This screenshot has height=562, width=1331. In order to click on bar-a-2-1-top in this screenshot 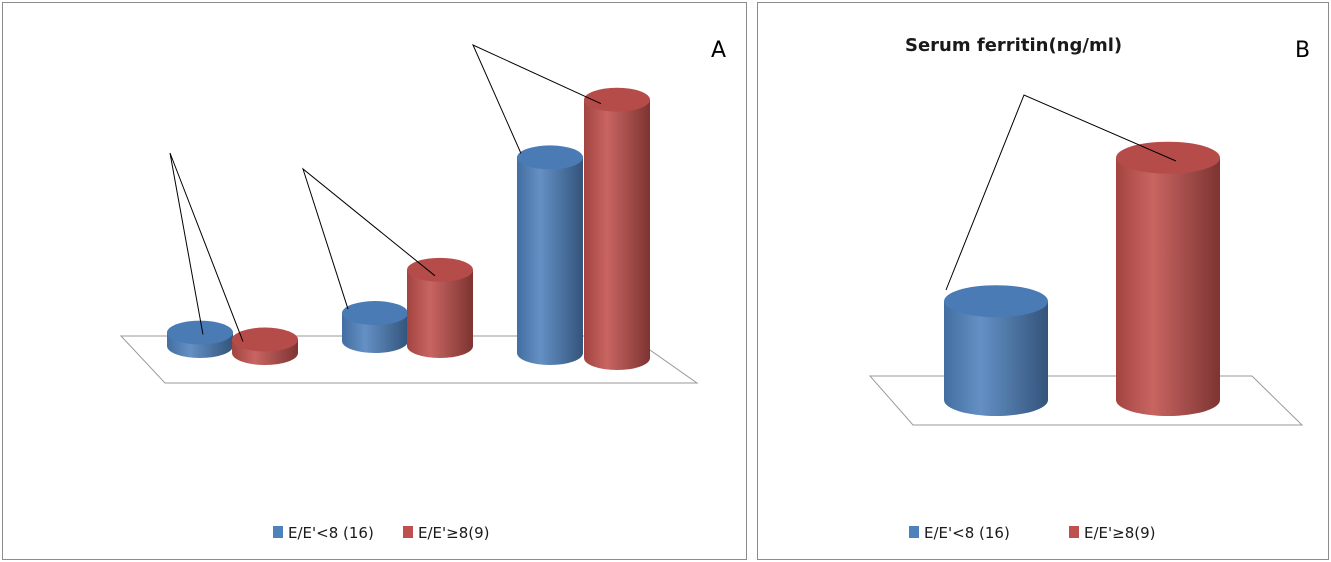, I will do `click(375, 313)`.